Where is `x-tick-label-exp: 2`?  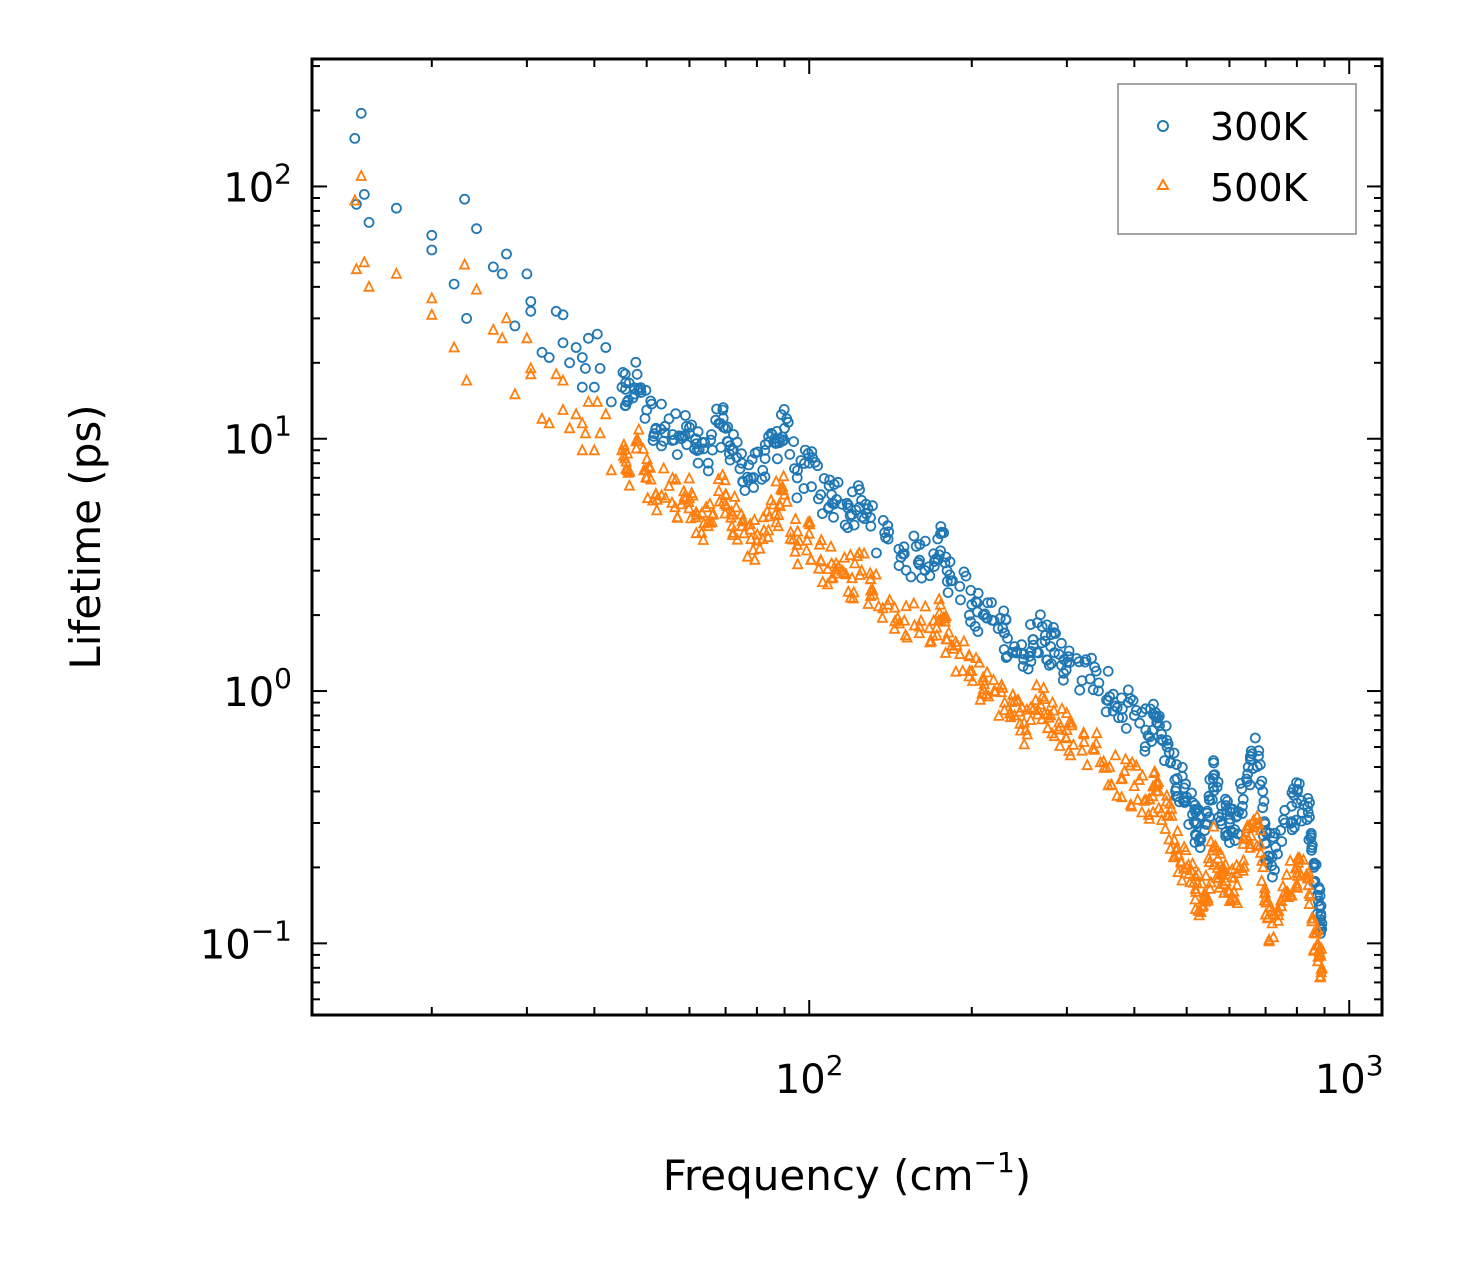 x-tick-label-exp: 2 is located at coordinates (835, 1065).